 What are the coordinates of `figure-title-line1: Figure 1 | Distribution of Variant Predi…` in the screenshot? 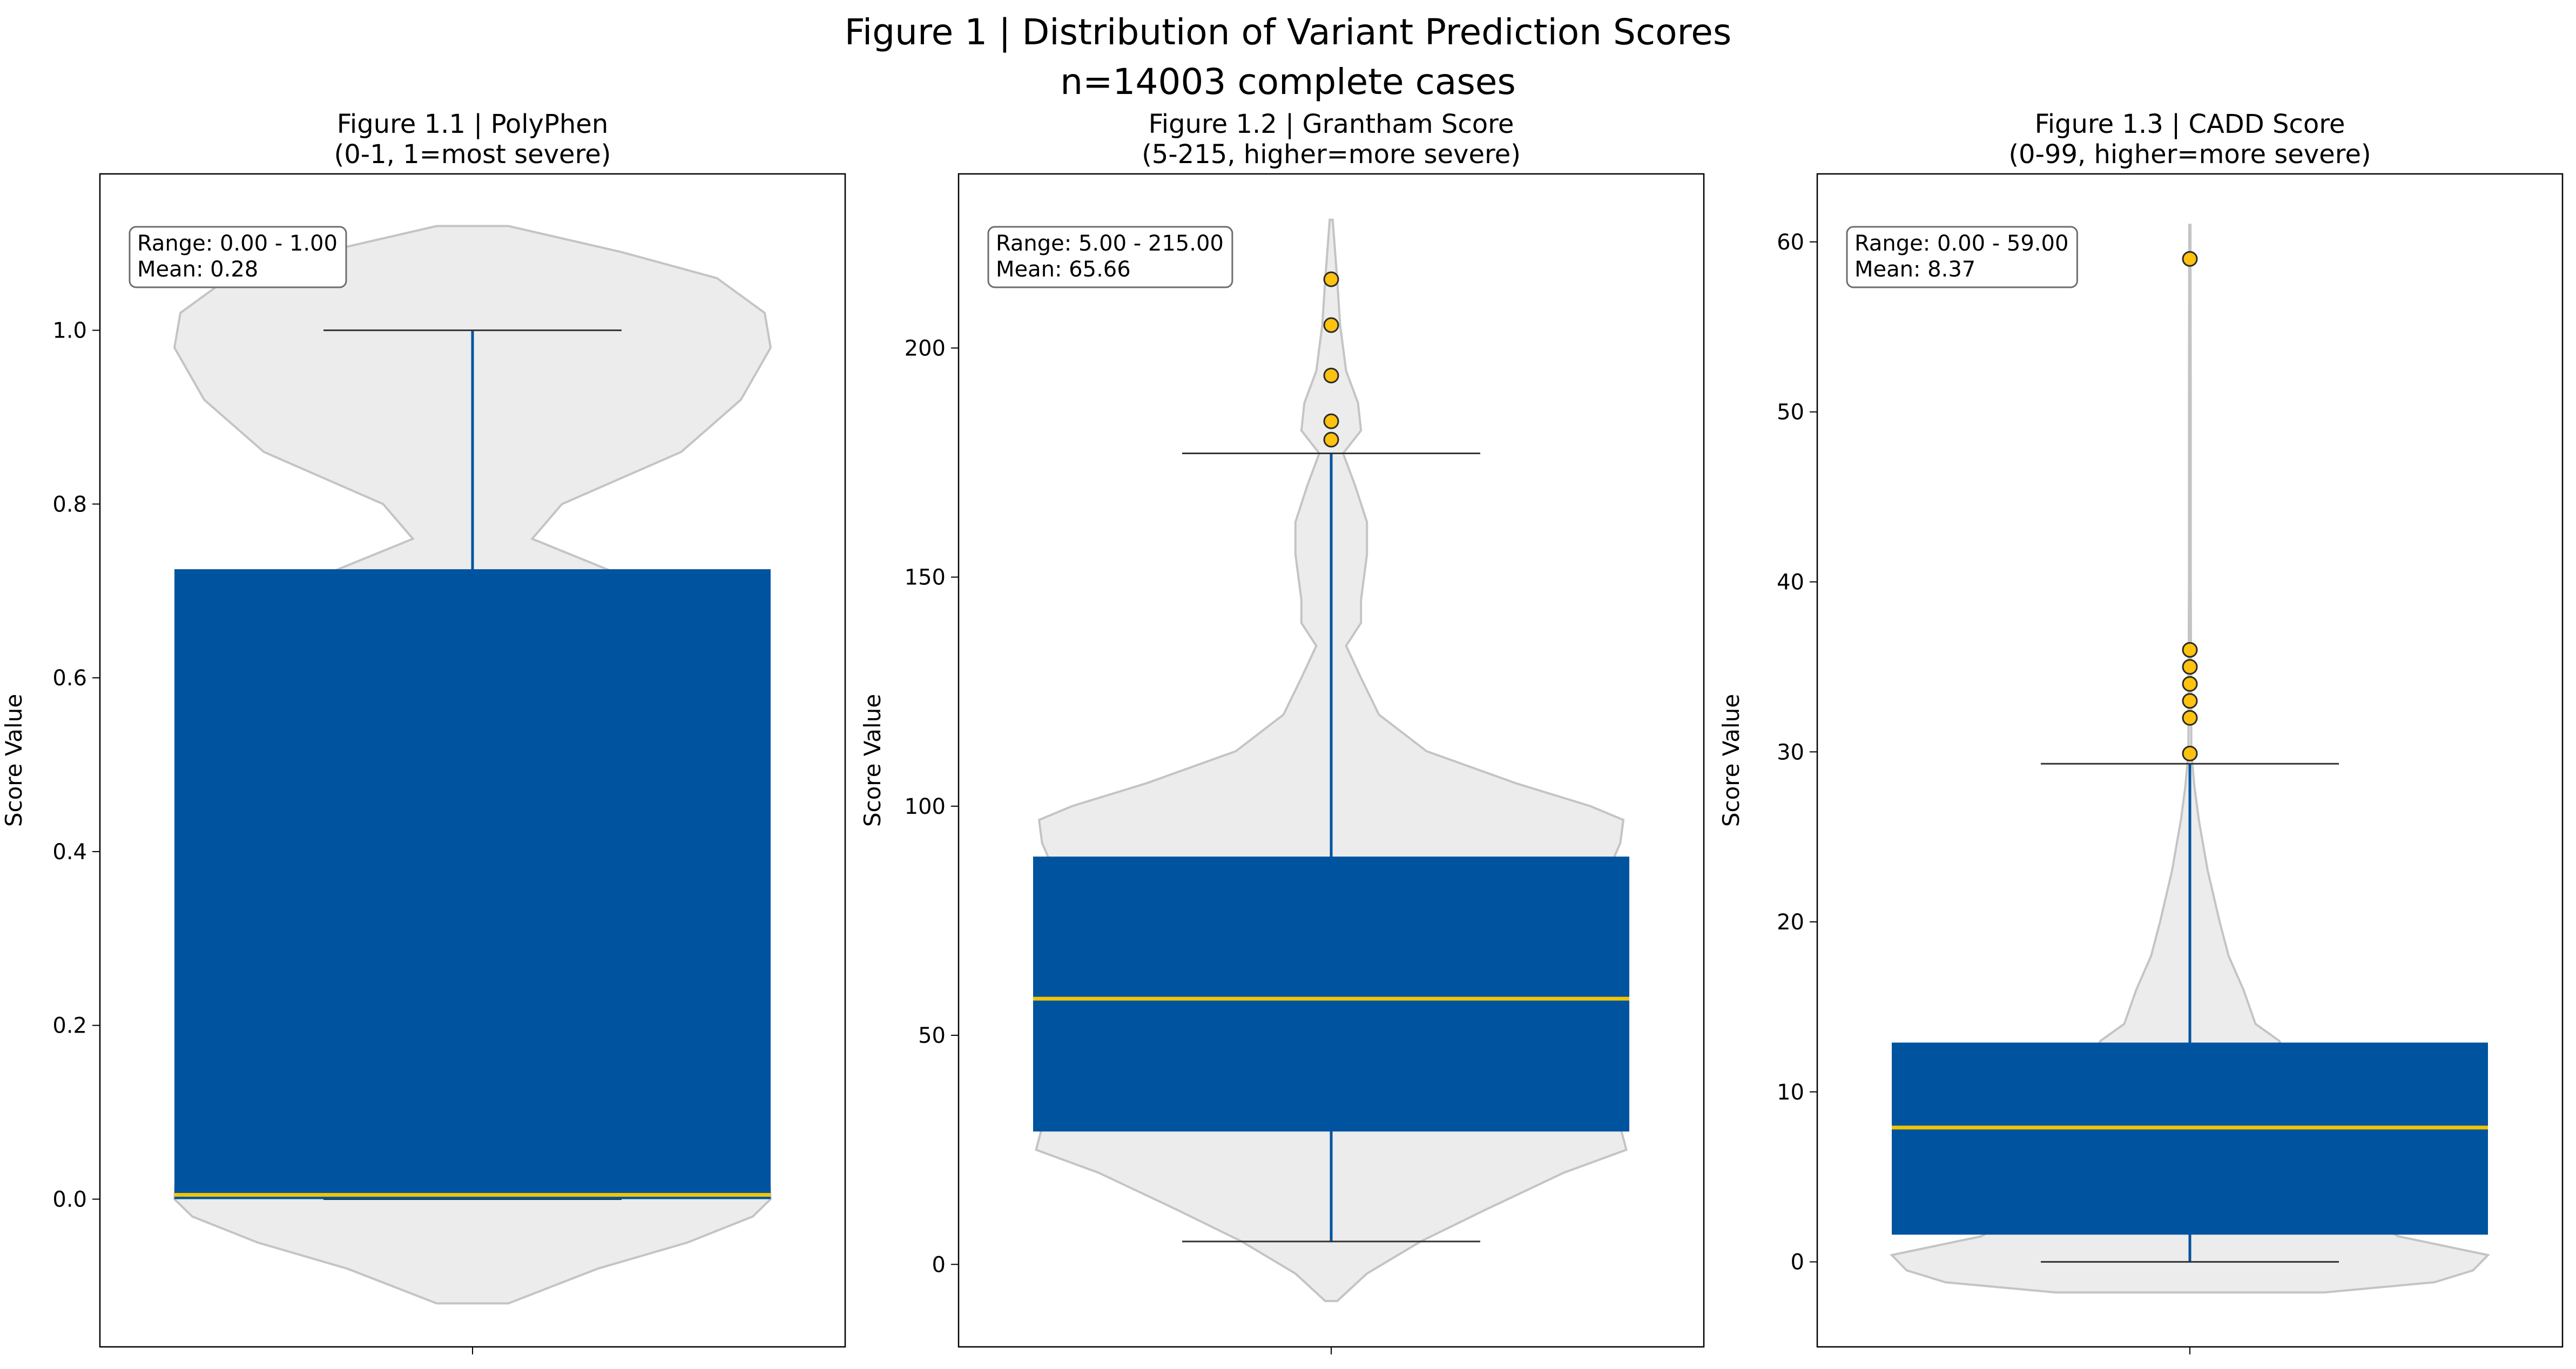 It's located at (1288, 32).